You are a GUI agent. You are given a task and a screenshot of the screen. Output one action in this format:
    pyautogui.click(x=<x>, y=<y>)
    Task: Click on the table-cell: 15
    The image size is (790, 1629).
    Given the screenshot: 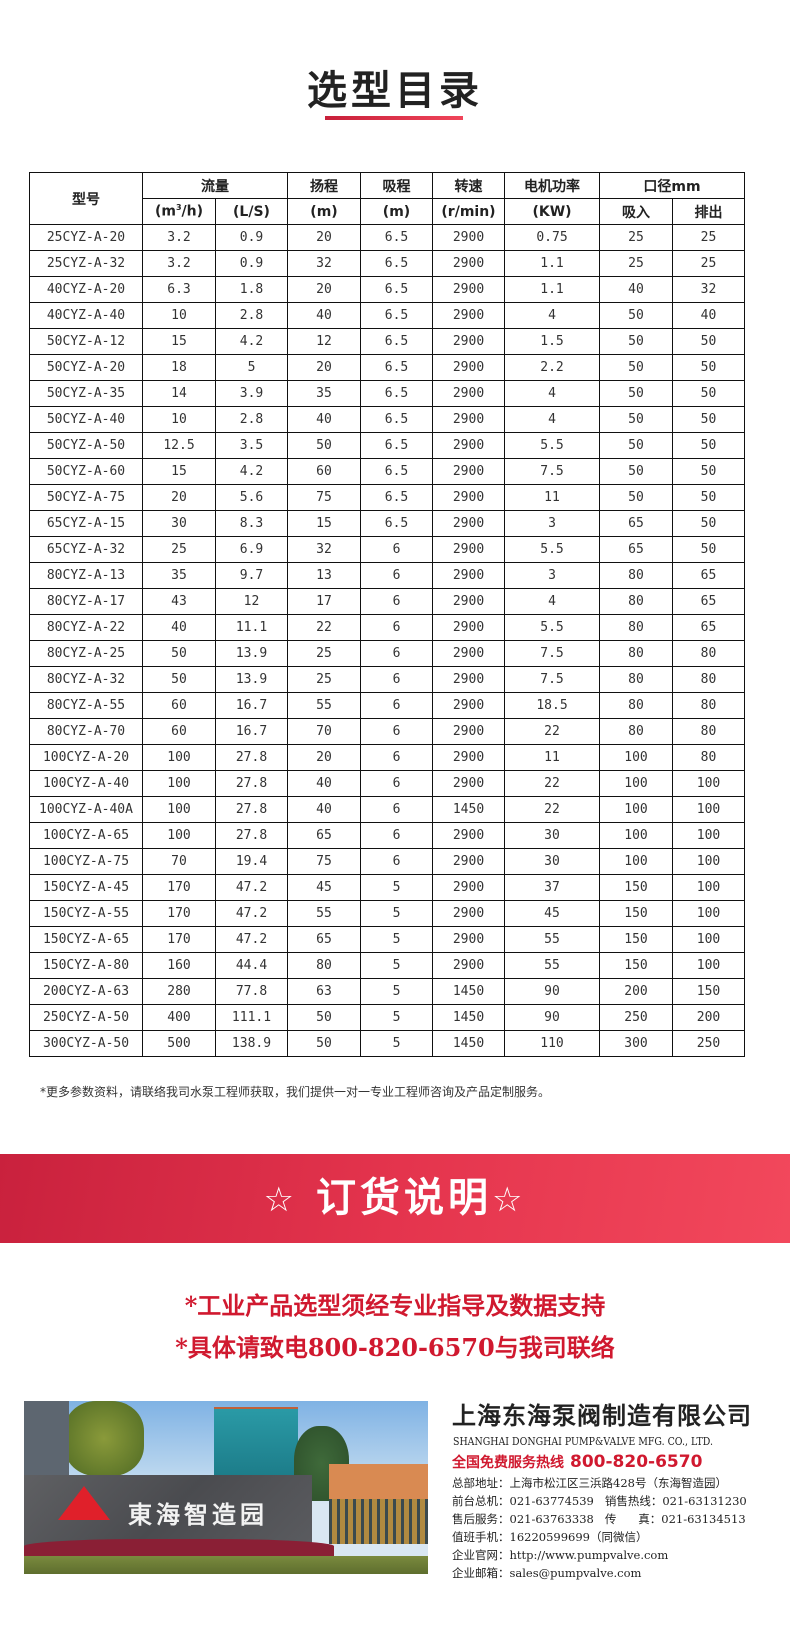 What is the action you would take?
    pyautogui.click(x=179, y=471)
    